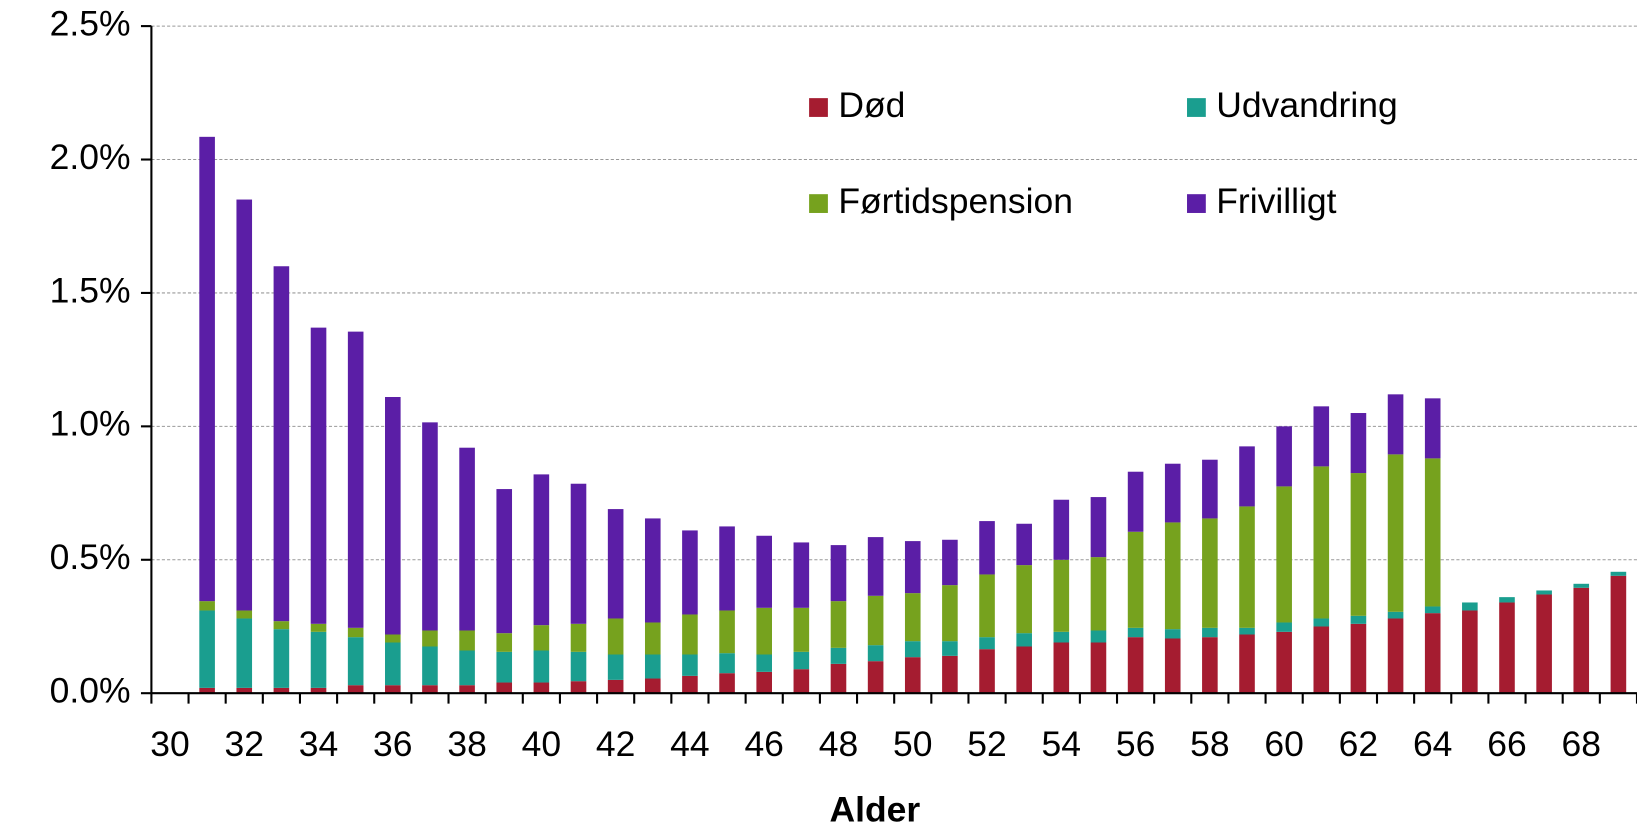 This screenshot has height=831, width=1637. What do you see at coordinates (1581, 744) in the screenshot?
I see `x-tick-label: 68` at bounding box center [1581, 744].